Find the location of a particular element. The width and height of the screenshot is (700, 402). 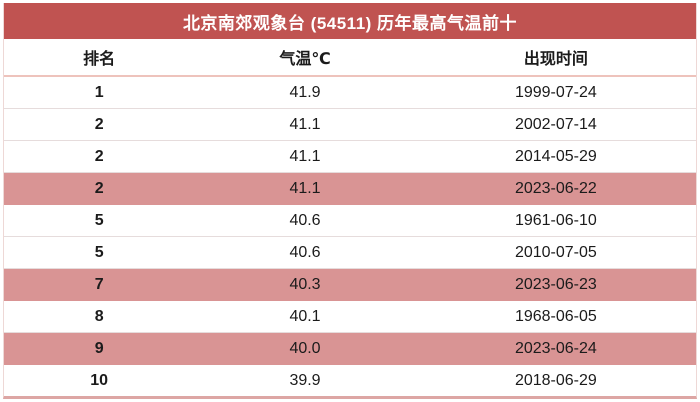

temp-cell: 39.9 is located at coordinates (305, 380).